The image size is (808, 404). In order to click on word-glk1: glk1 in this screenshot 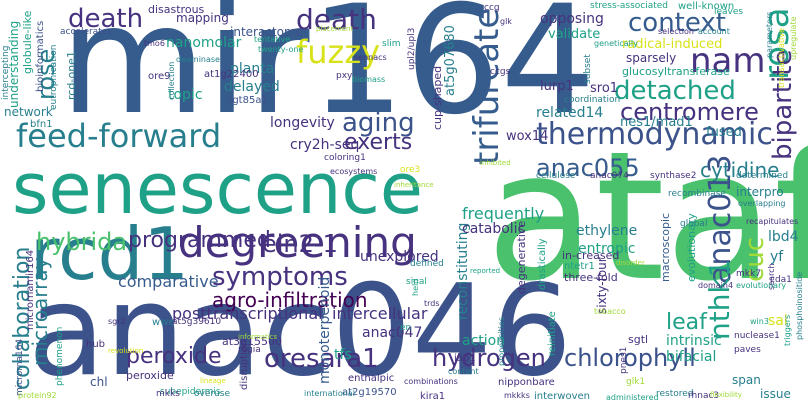, I will do `click(636, 382)`.